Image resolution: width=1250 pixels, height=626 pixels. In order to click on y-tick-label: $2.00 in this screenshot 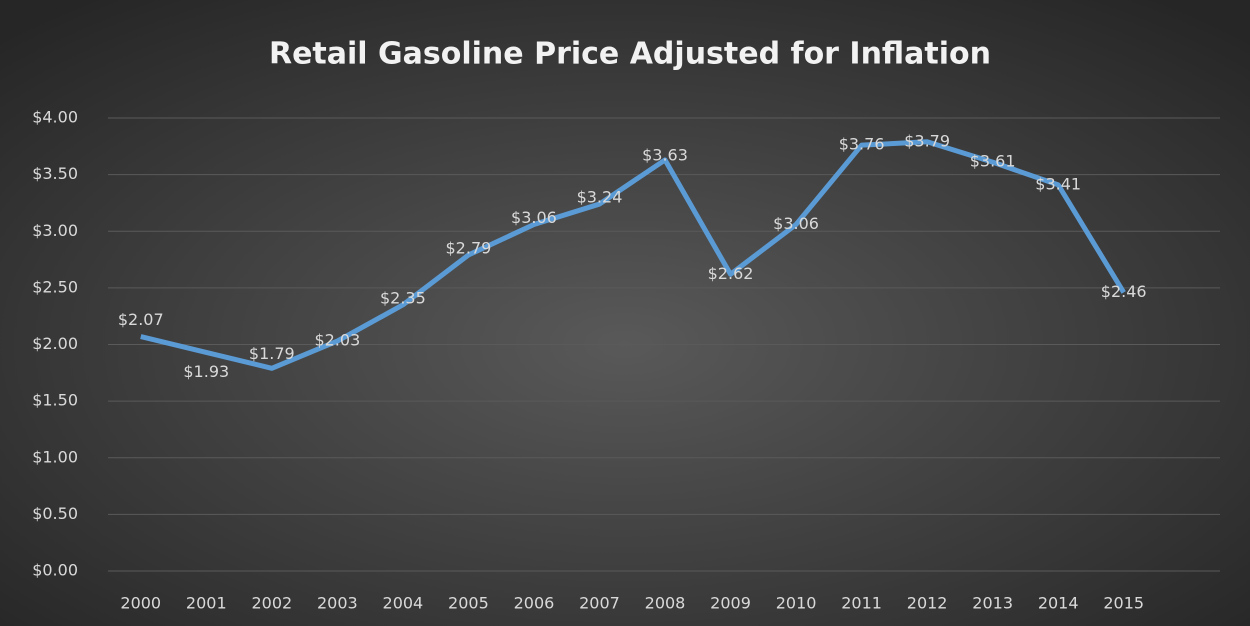, I will do `click(55, 343)`.